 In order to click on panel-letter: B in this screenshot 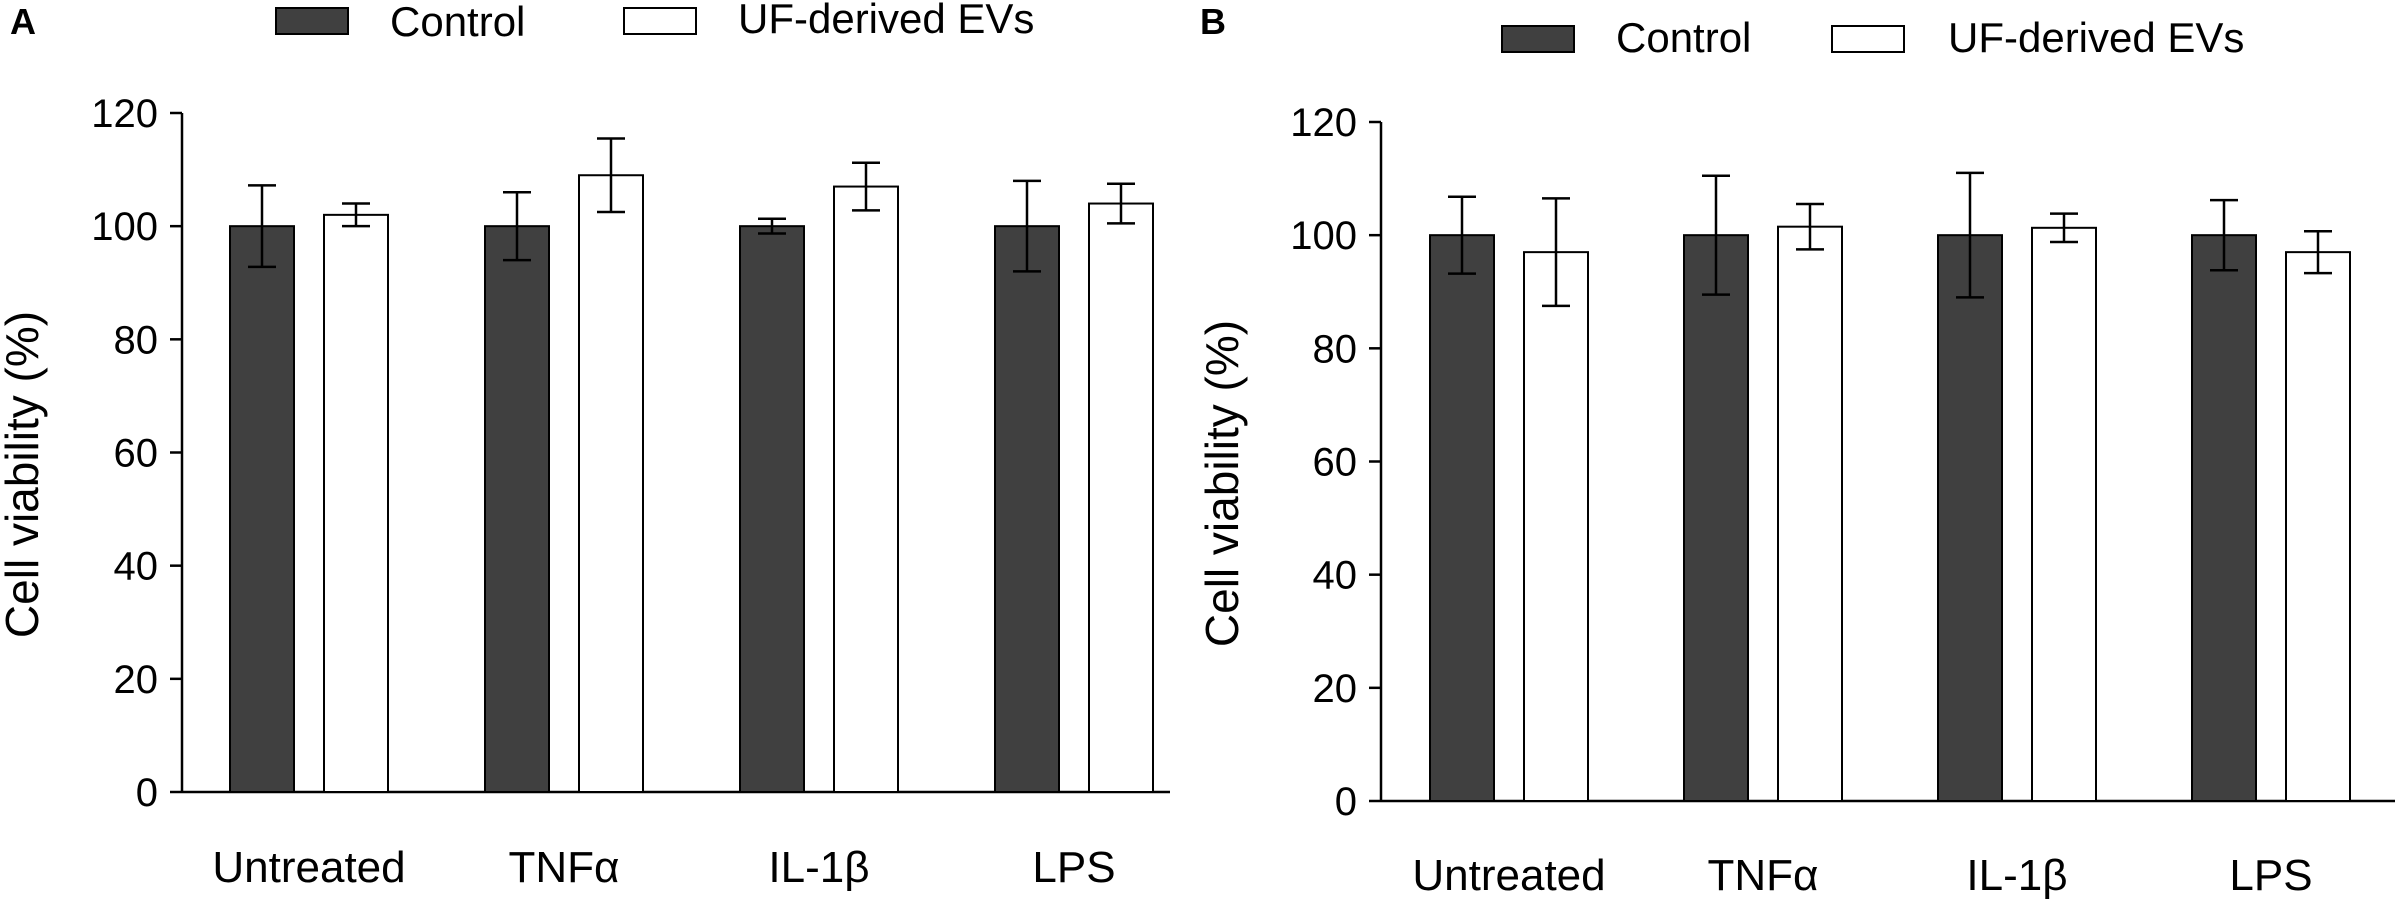, I will do `click(1213, 21)`.